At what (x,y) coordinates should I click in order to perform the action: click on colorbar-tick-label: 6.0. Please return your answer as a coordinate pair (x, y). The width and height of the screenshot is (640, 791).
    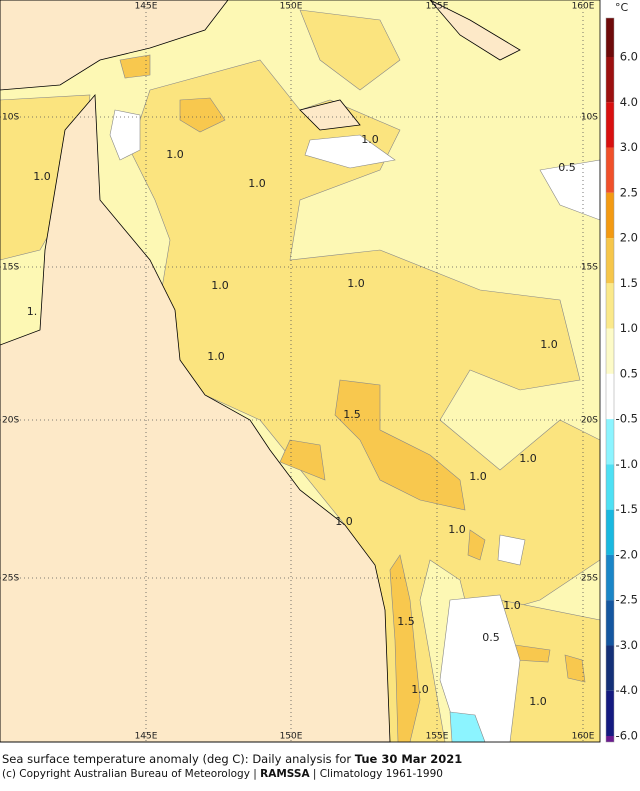
    Looking at the image, I should click on (629, 57).